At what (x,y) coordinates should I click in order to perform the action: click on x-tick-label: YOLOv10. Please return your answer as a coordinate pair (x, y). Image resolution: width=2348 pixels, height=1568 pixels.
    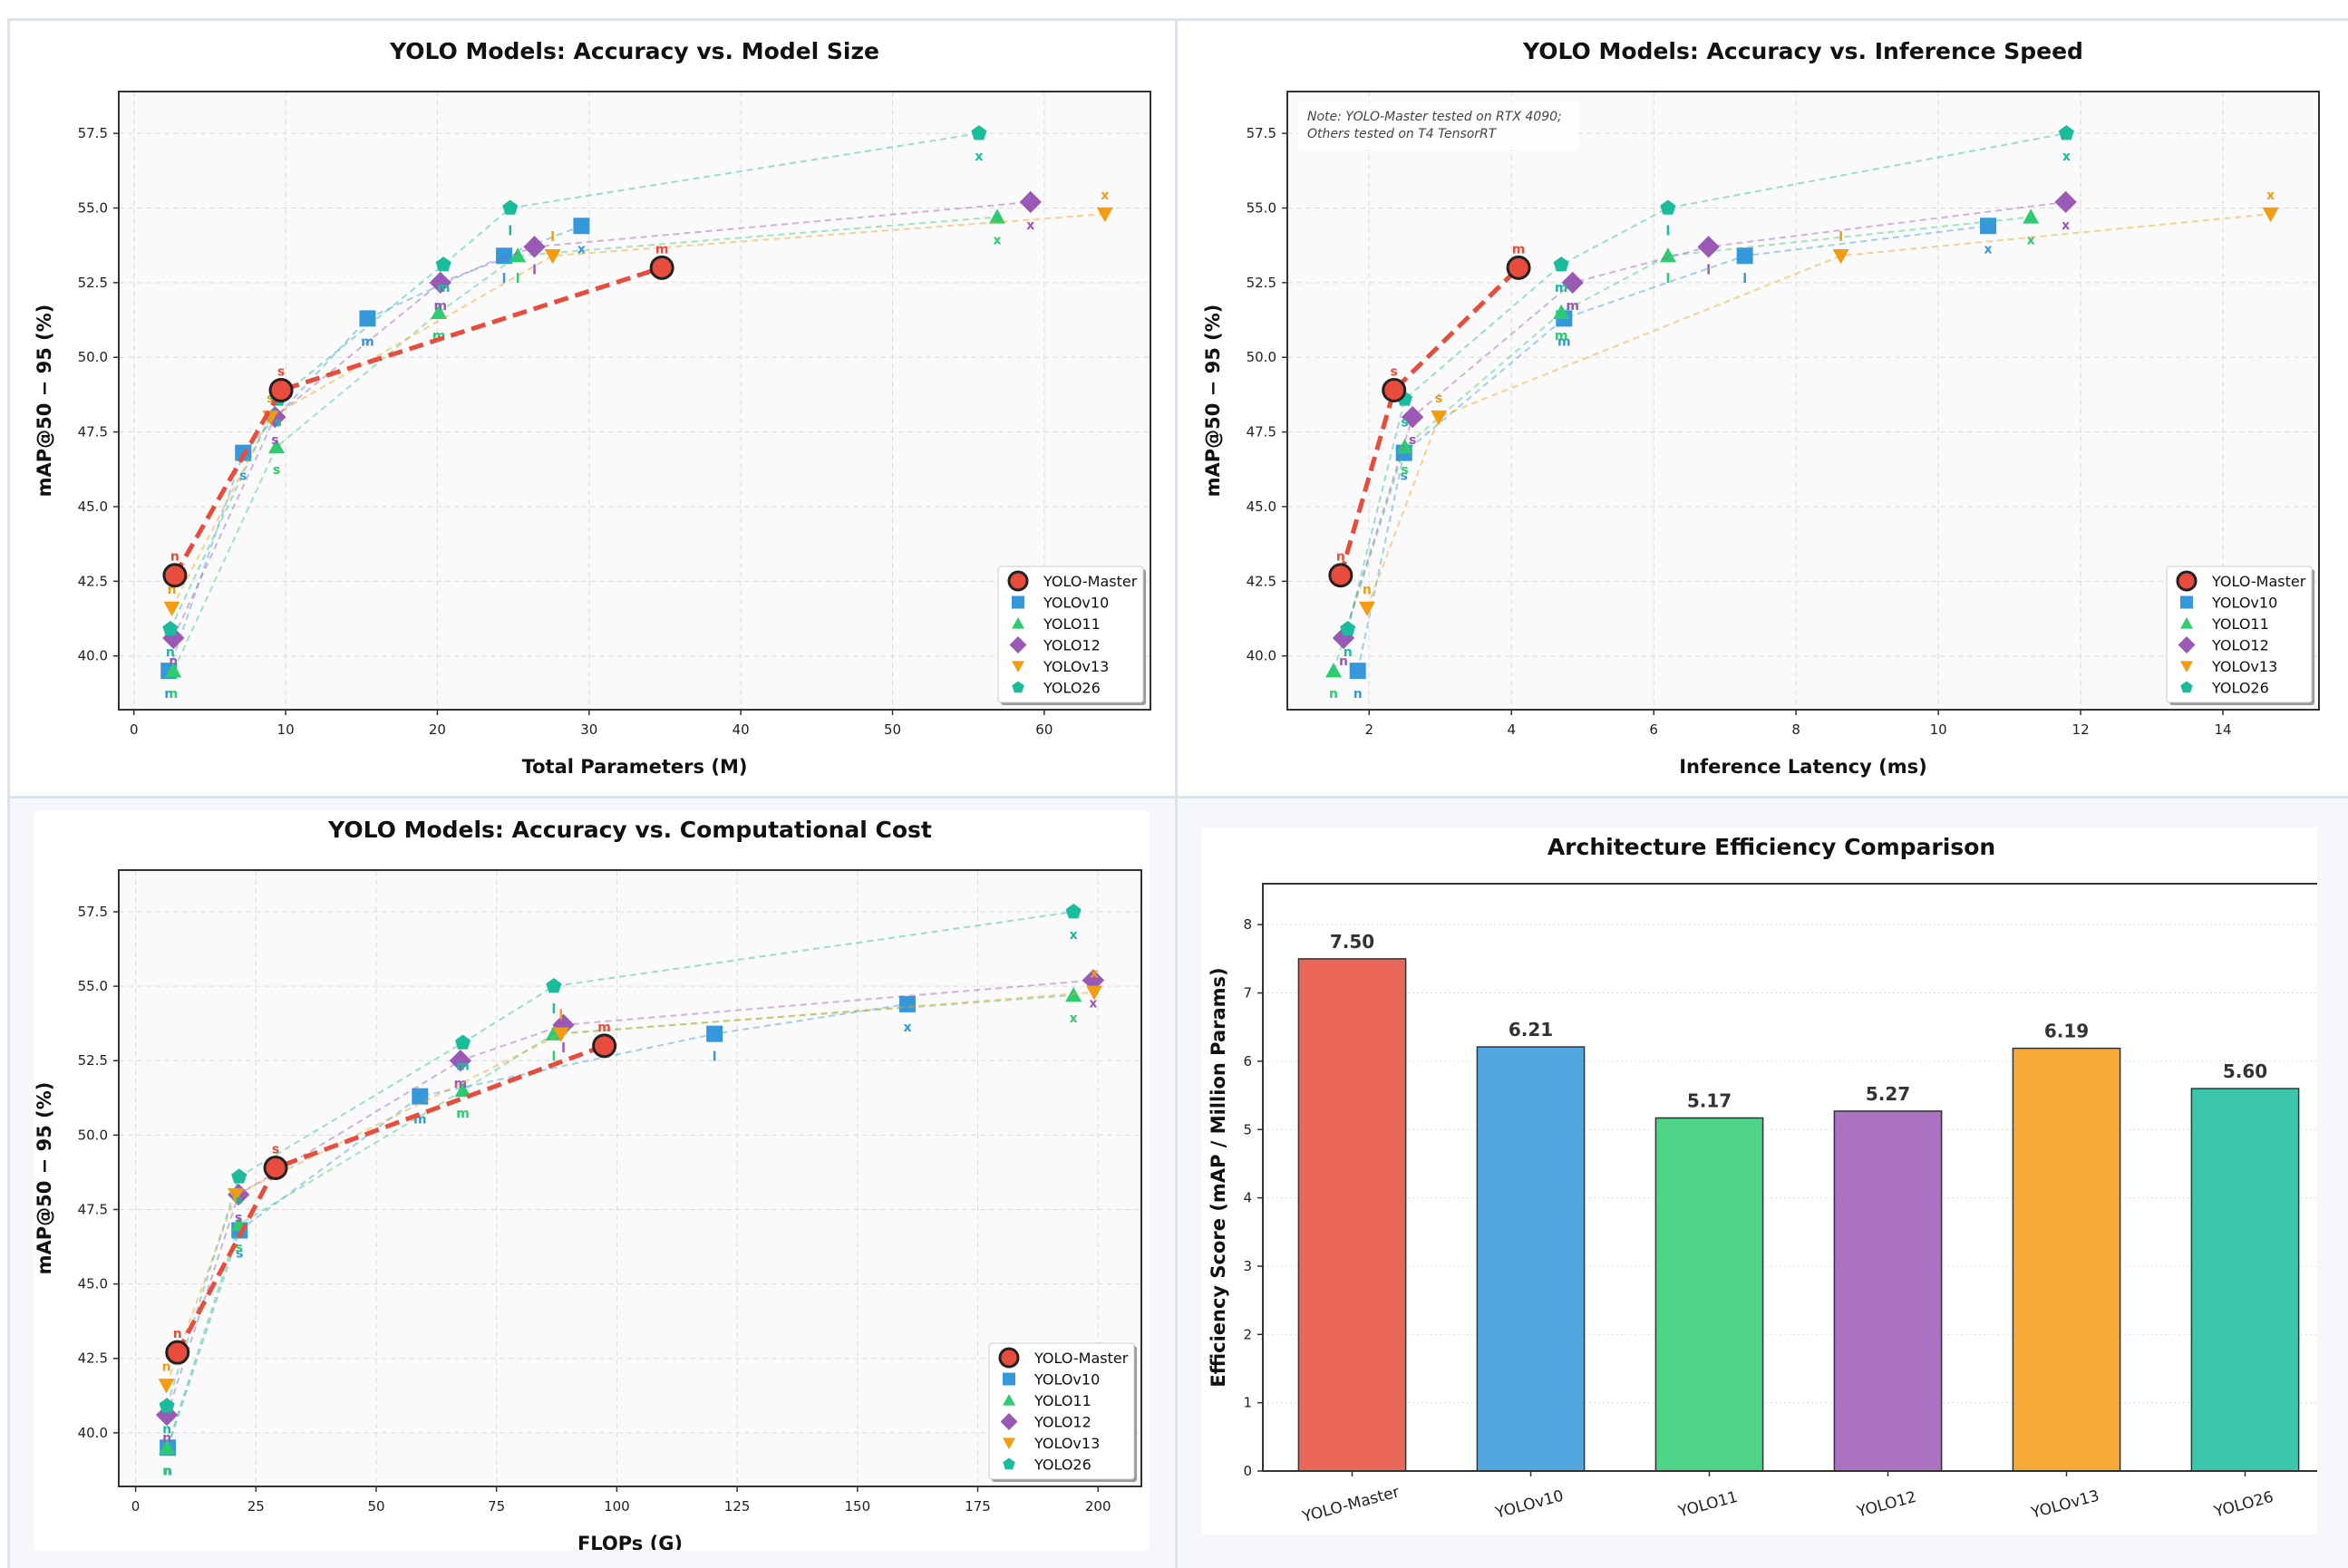
    Looking at the image, I should click on (1529, 1505).